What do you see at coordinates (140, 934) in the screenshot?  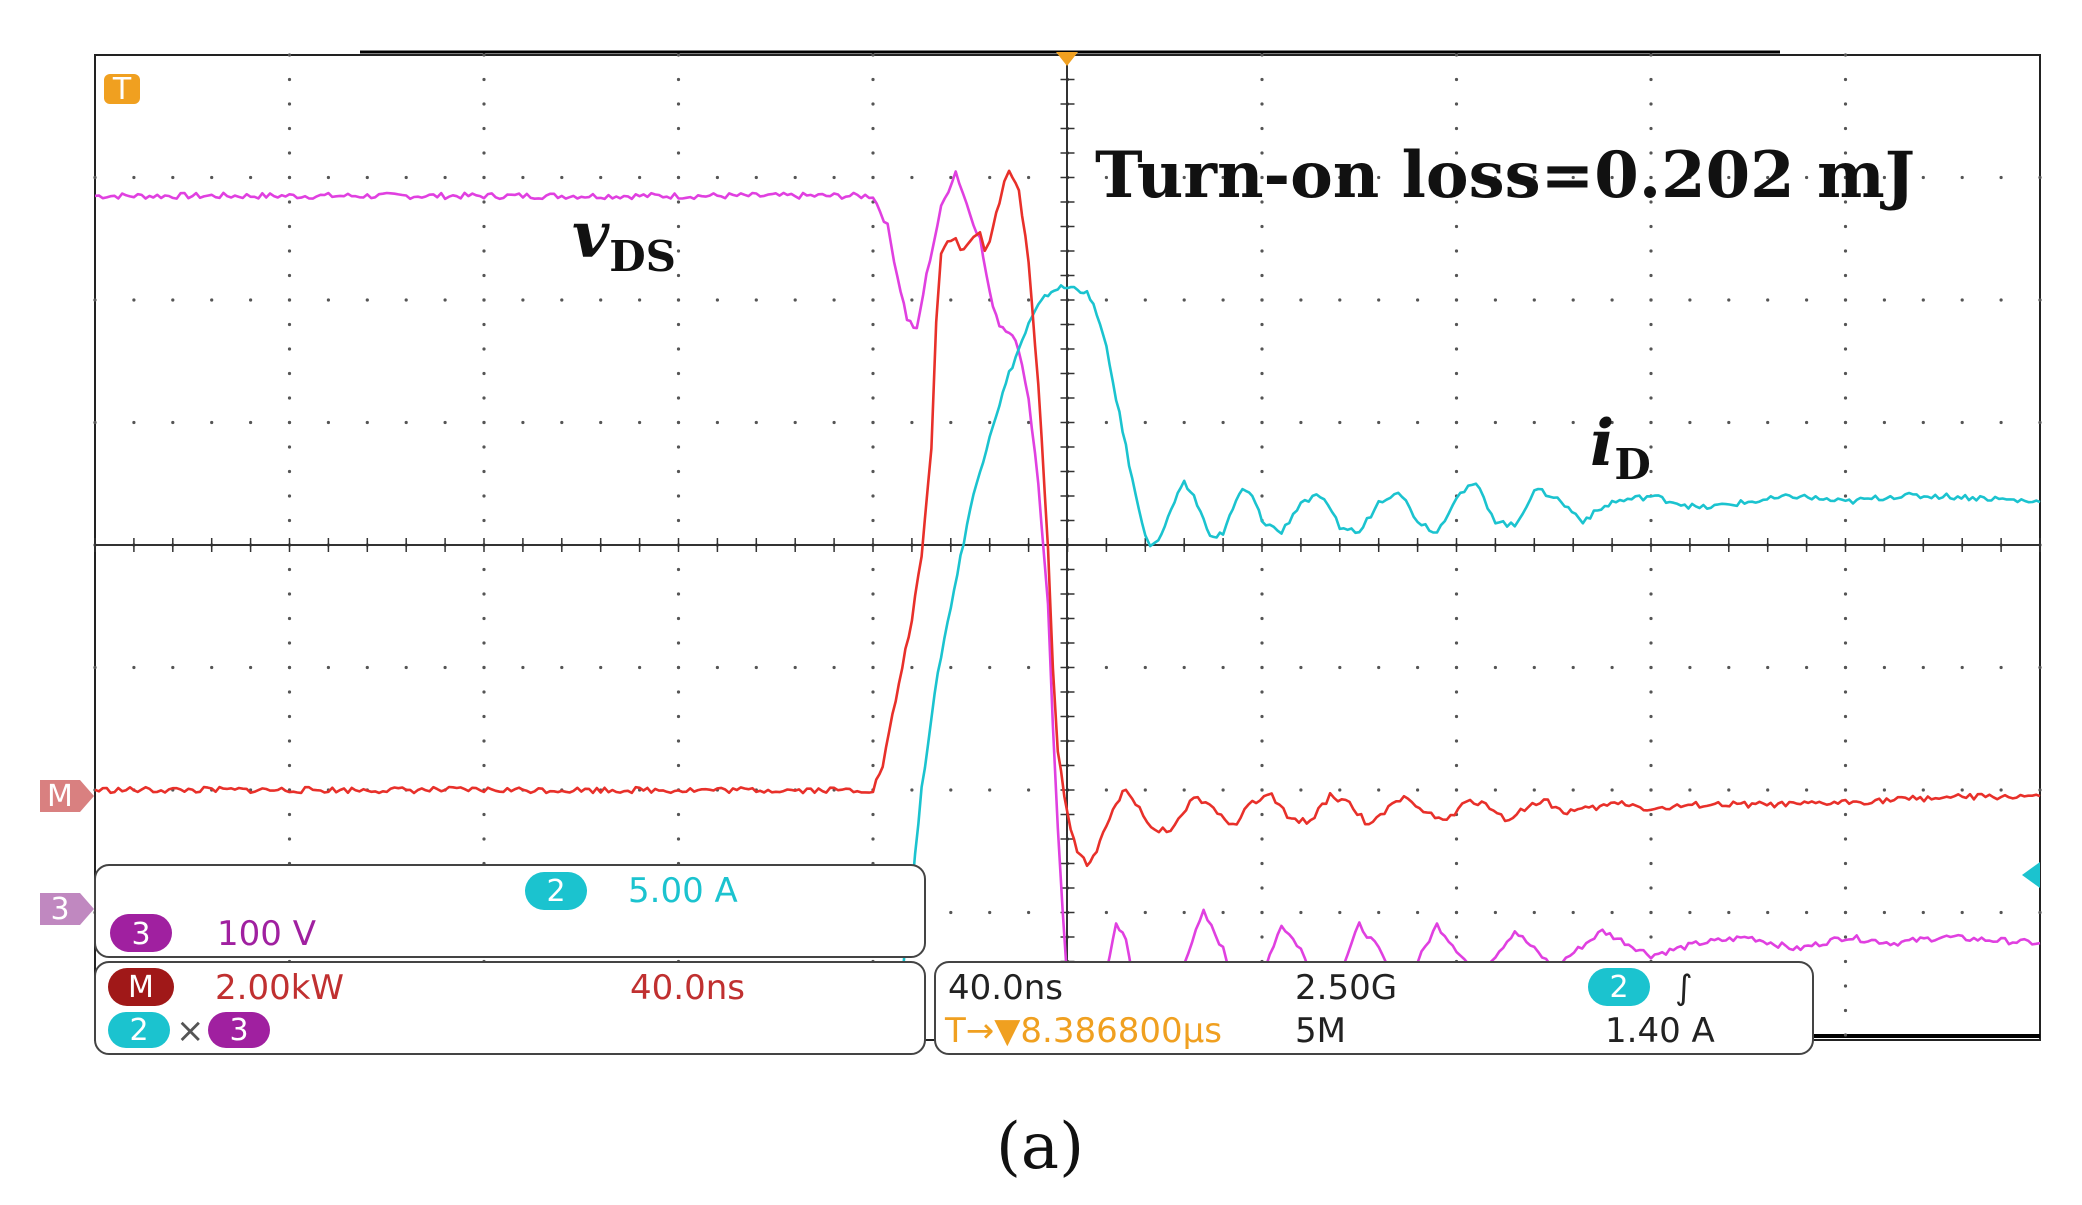 I see `svg-text: 3` at bounding box center [140, 934].